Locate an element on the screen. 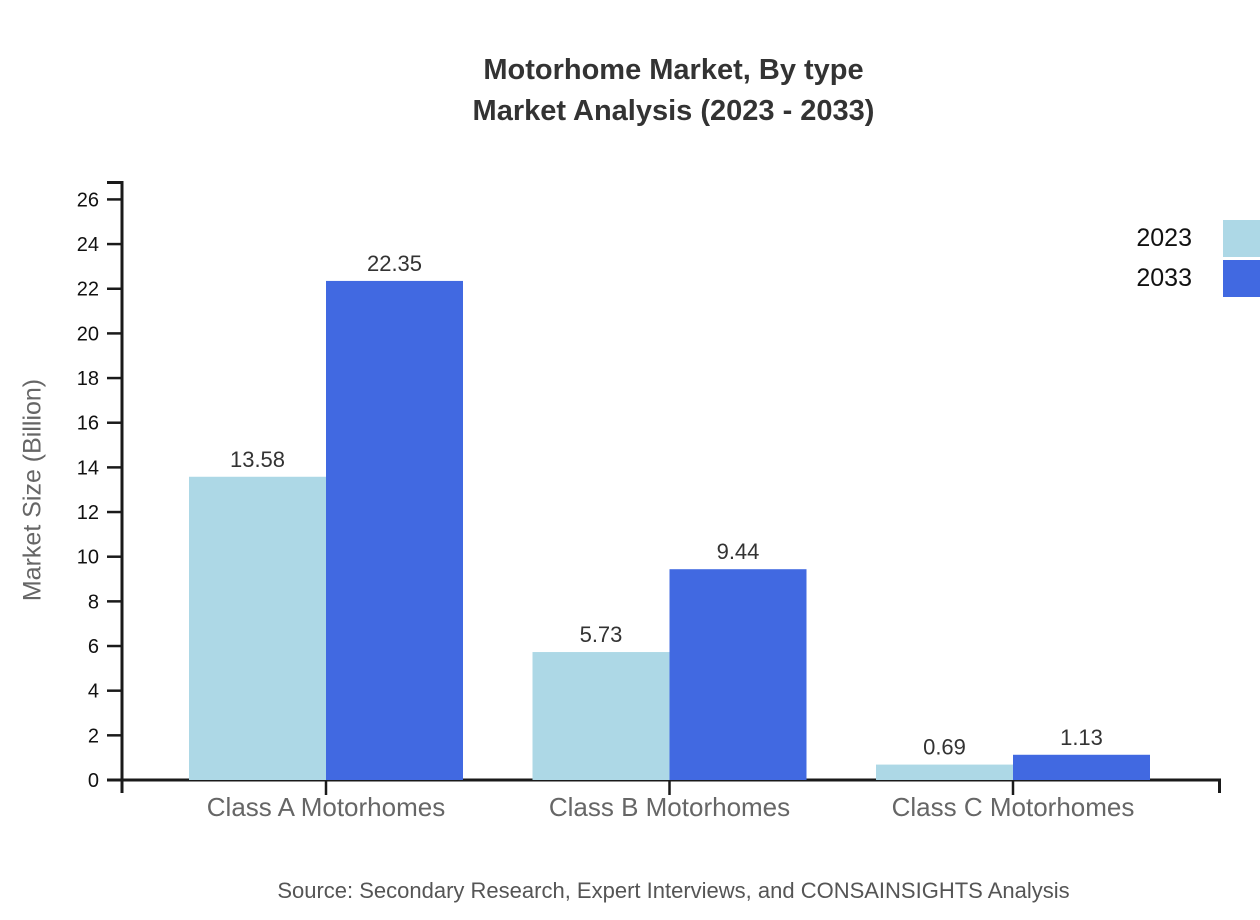 The width and height of the screenshot is (1260, 920). bar-value-label: 0.69 is located at coordinates (944, 747).